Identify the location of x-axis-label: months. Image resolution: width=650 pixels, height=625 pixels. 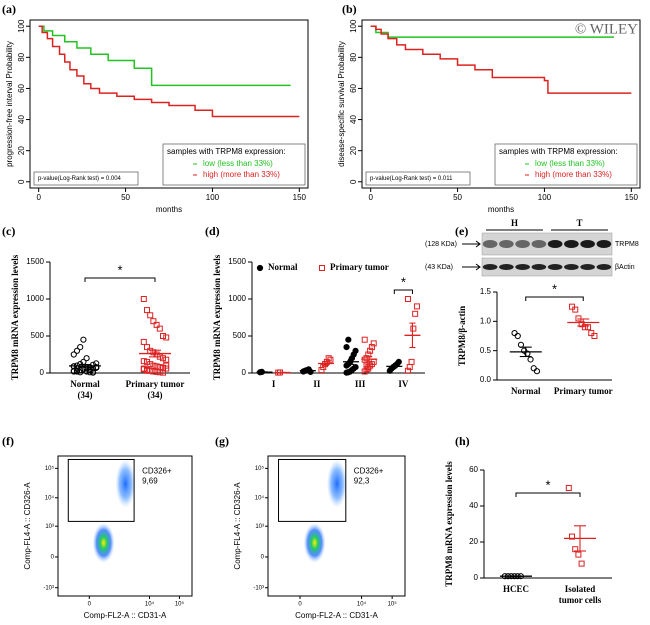
(501, 209).